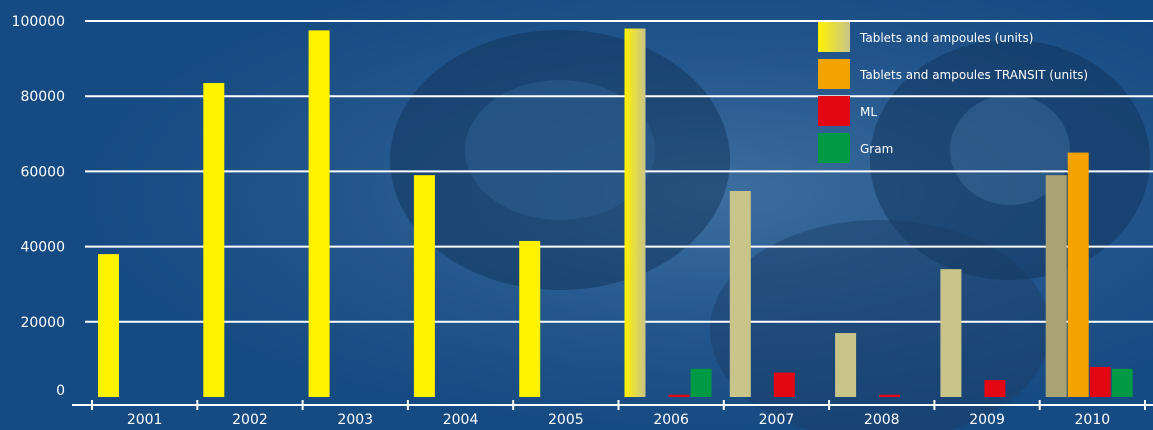  I want to click on y-tick-label: 40000, so click(42, 248).